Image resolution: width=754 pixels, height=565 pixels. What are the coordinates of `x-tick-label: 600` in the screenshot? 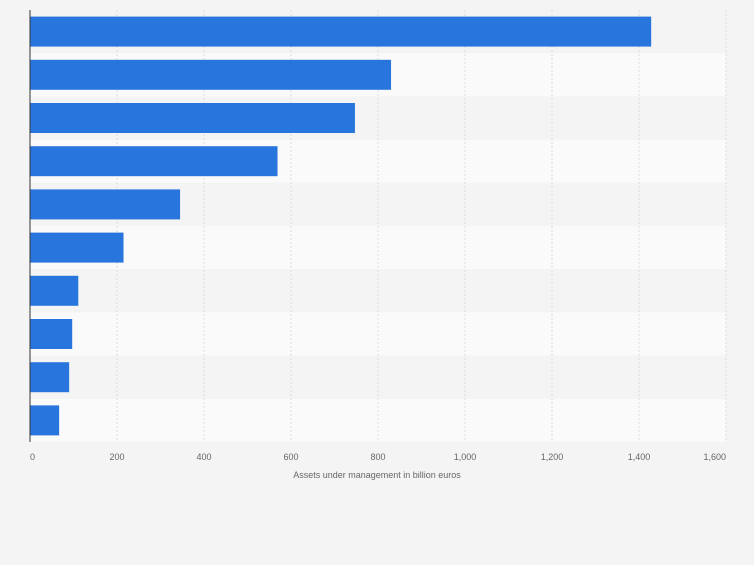 It's located at (290, 457).